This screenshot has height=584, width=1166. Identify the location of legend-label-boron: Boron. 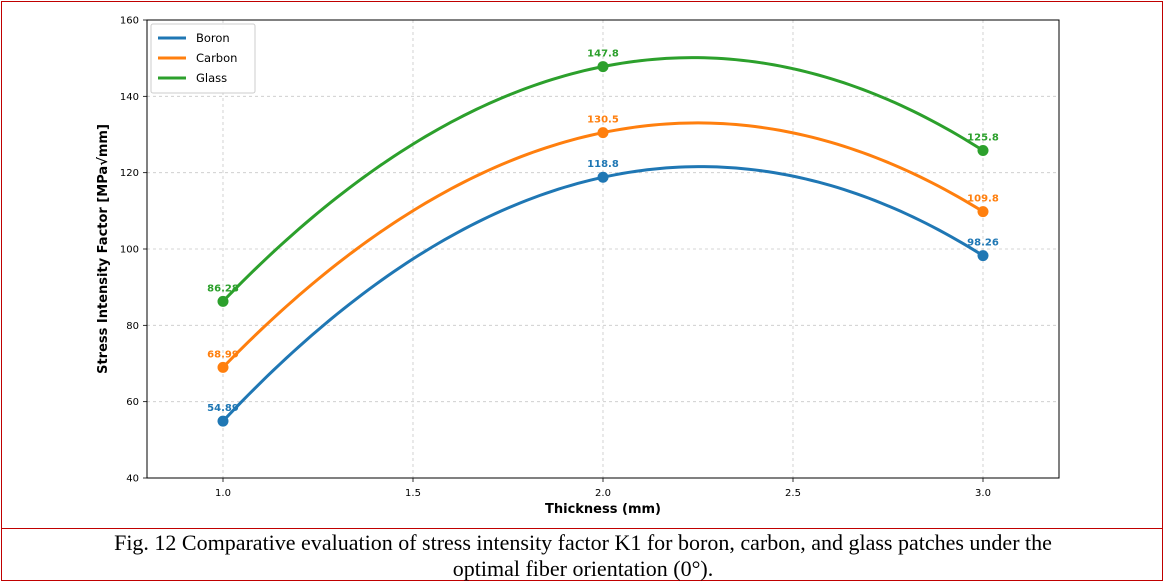
(213, 38).